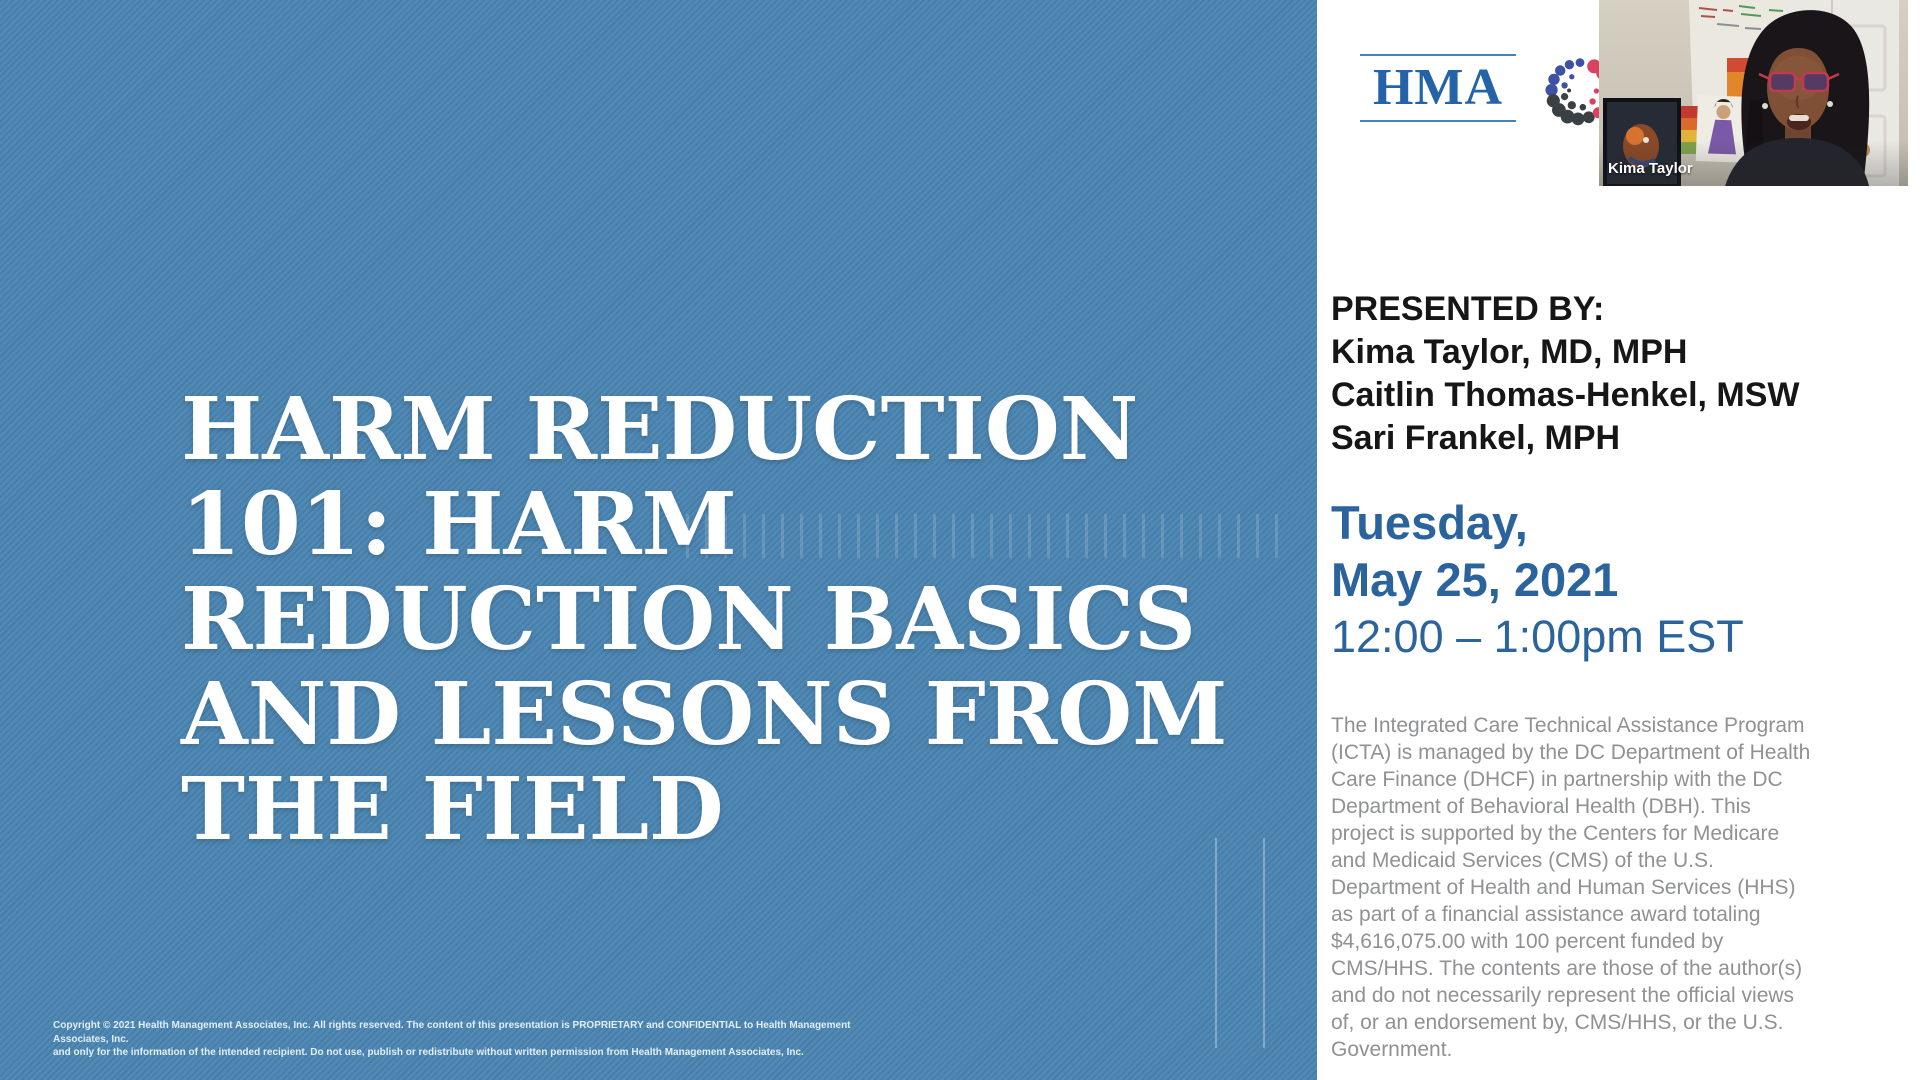  I want to click on presenter-name: Caitlin Thomas-Henkel, MSW, so click(1565, 395).